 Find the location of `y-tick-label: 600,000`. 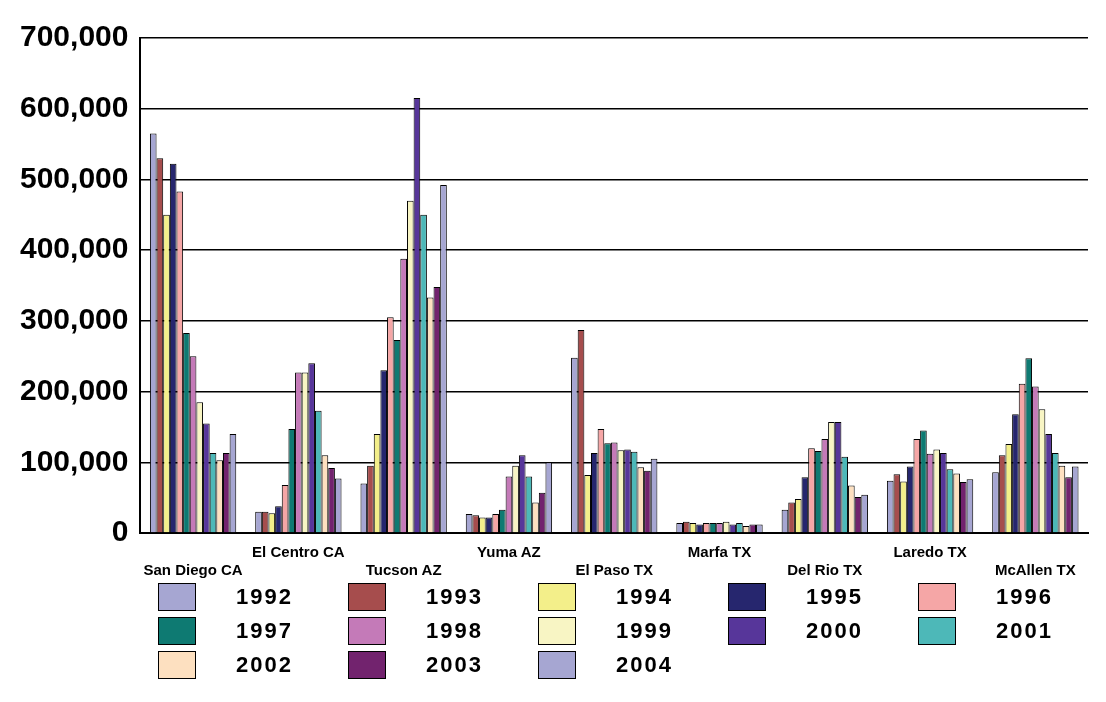

y-tick-label: 600,000 is located at coordinates (74, 106).